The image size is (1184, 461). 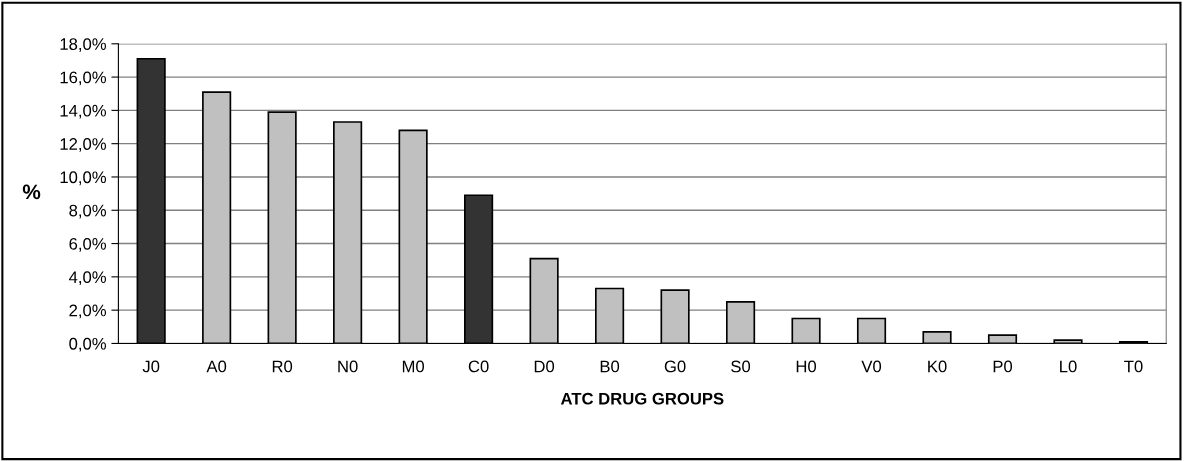 I want to click on x-tick-label: P0, so click(x=1003, y=366).